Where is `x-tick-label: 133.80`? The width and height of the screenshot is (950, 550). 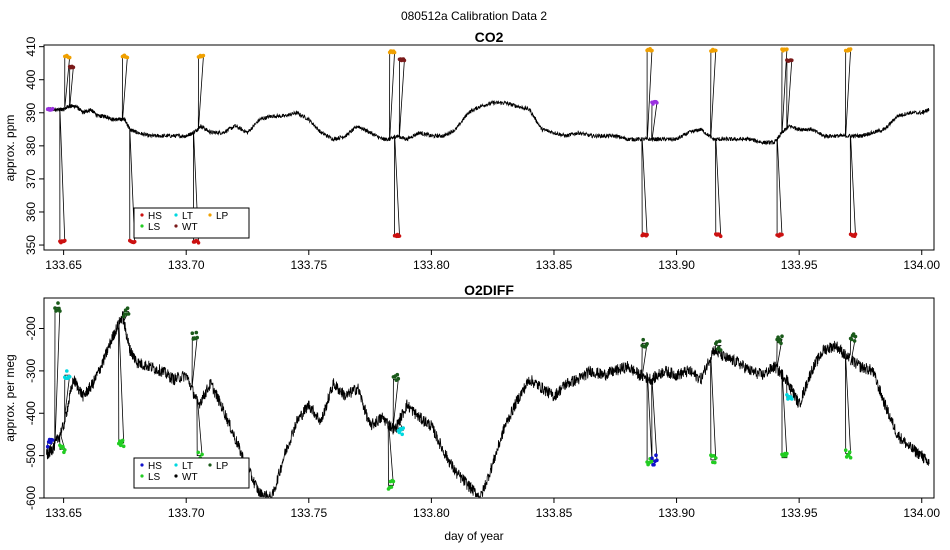 x-tick-label: 133.80 is located at coordinates (431, 513).